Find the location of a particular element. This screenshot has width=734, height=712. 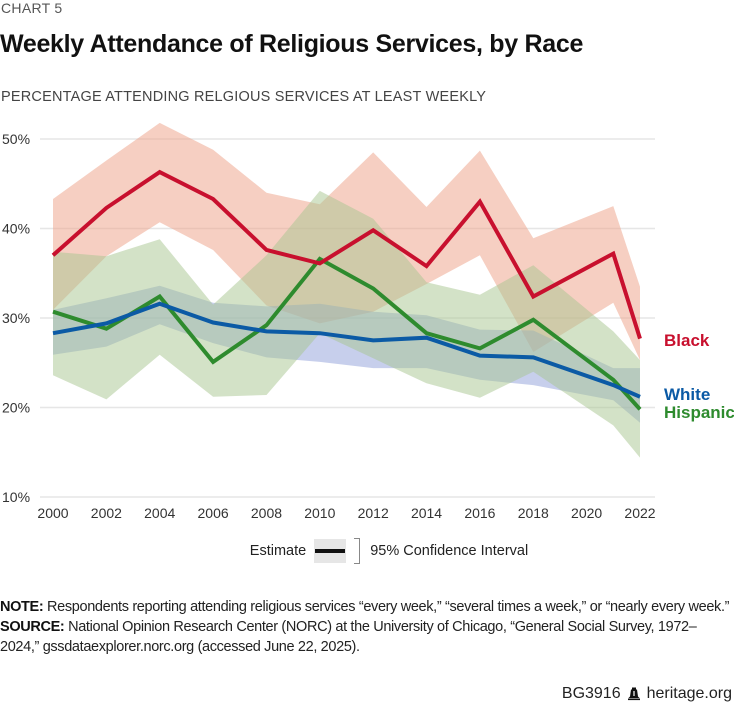

chart-number: CHART 5 is located at coordinates (32, 8).